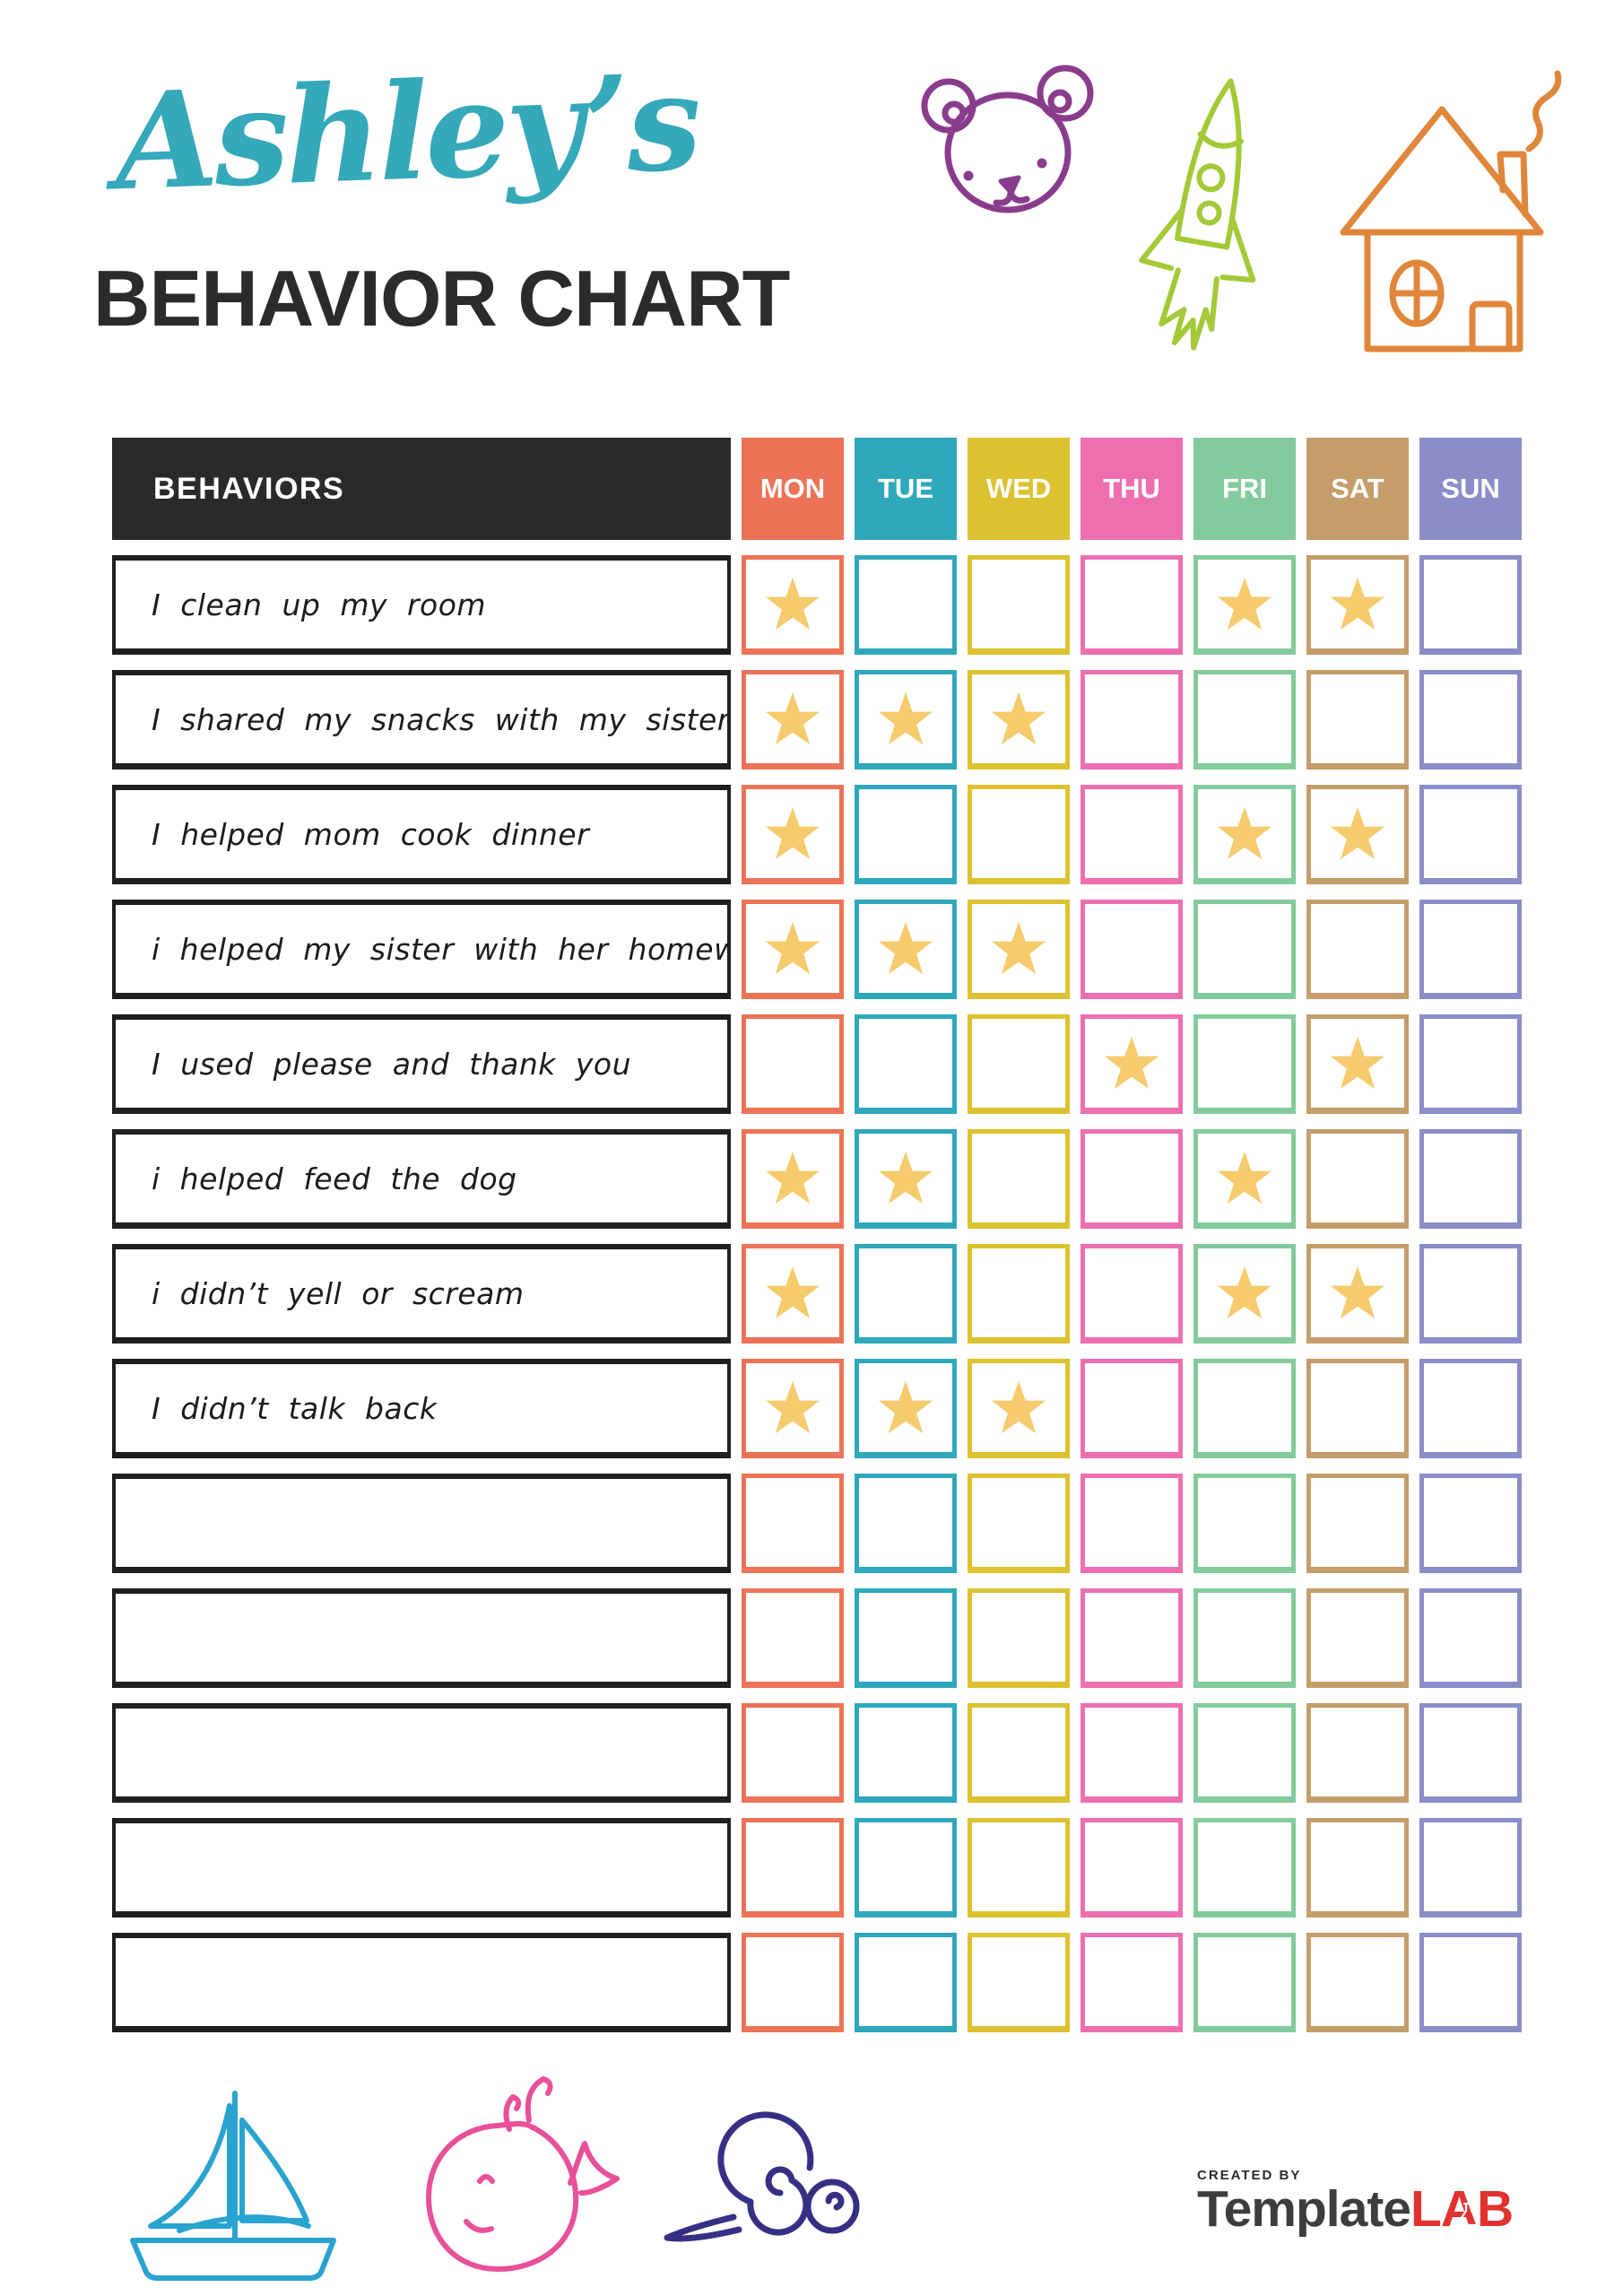 Image resolution: width=1623 pixels, height=2296 pixels. What do you see at coordinates (1007, 139) in the screenshot?
I see `bear-icon` at bounding box center [1007, 139].